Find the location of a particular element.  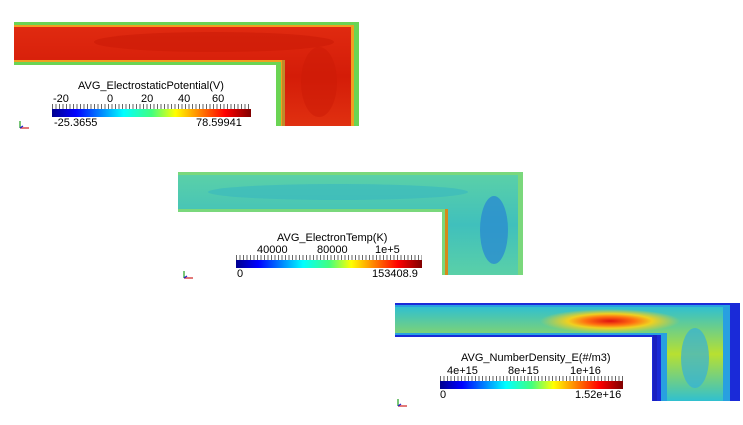

etemp-field-plot is located at coordinates (350, 223).